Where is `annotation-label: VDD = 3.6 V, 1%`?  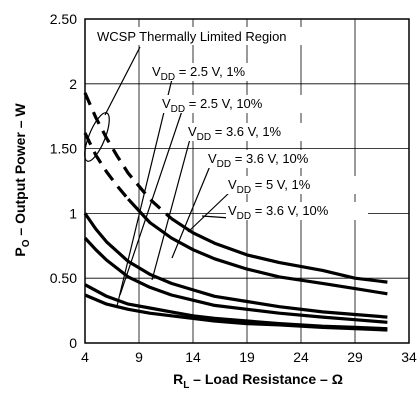
annotation-label: VDD = 3.6 V, 1% is located at coordinates (235, 133).